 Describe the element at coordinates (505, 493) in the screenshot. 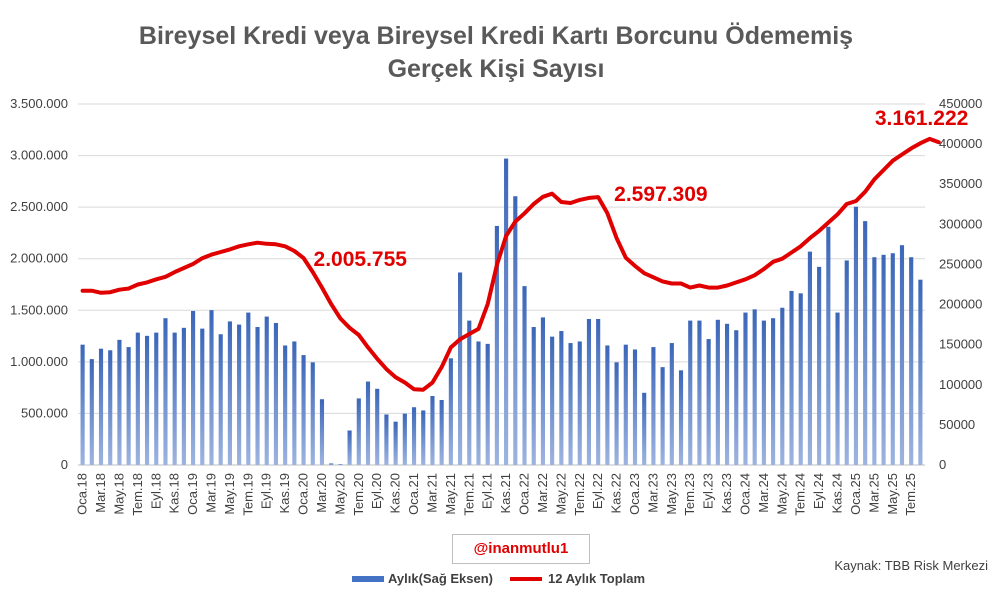

I see `x-tick-label: Kas.21` at that location.